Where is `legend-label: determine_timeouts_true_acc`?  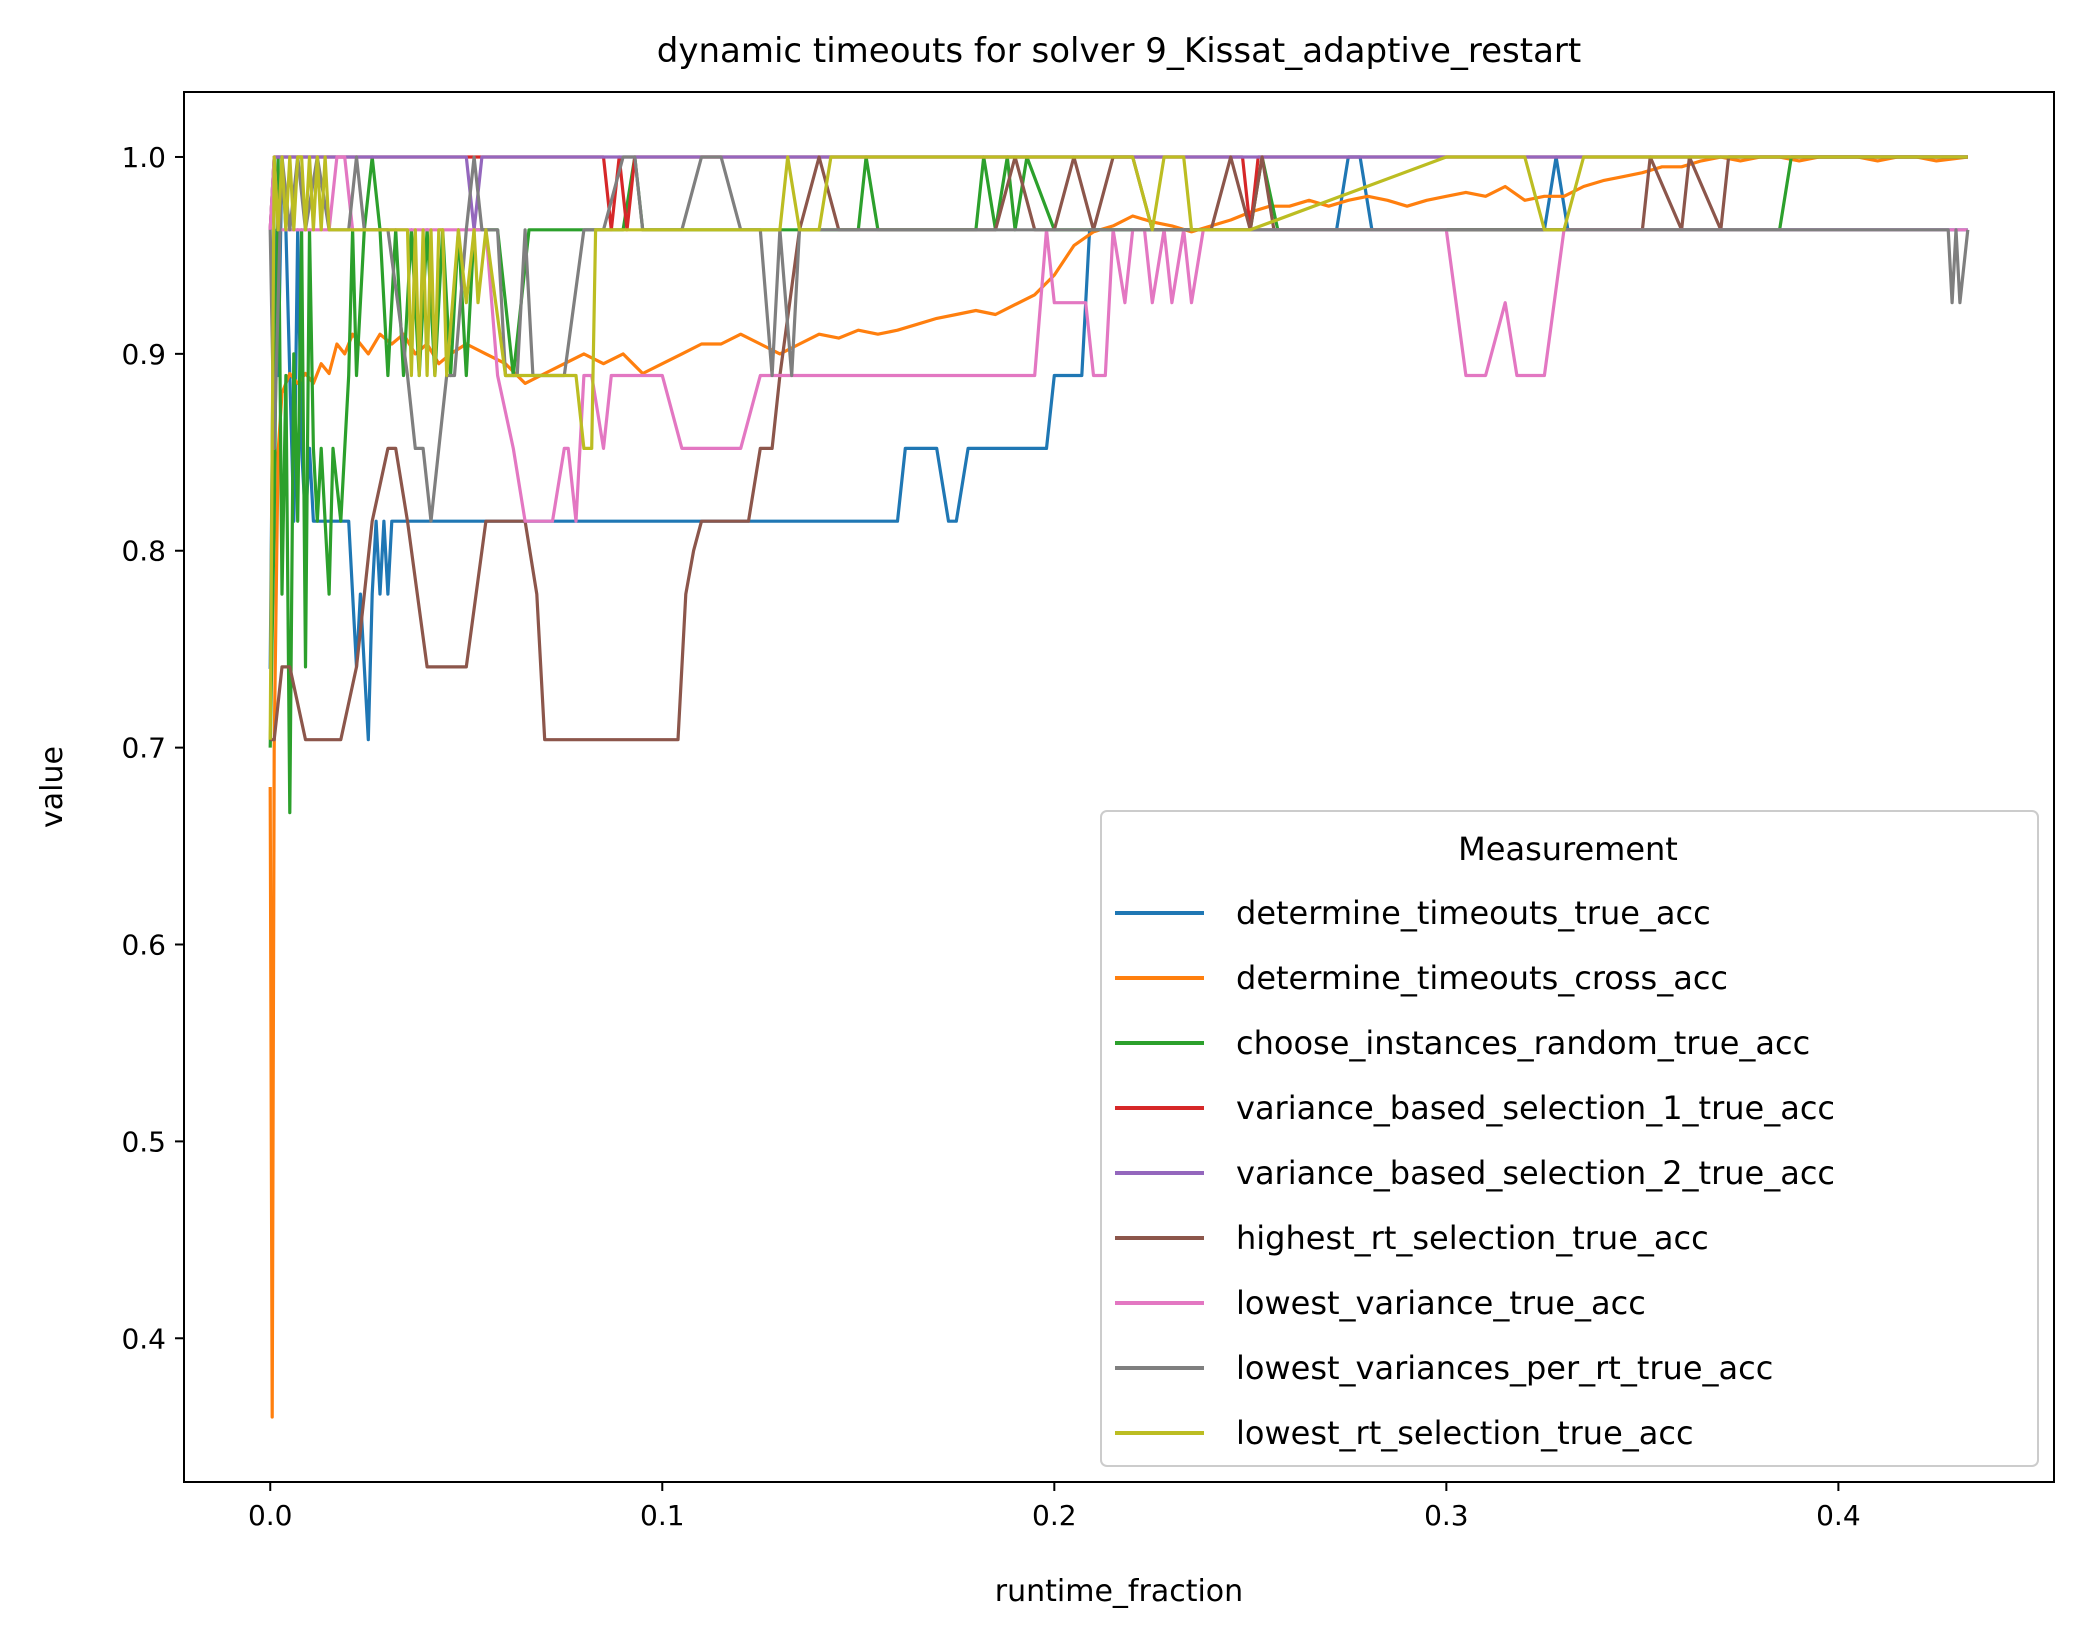
legend-label: determine_timeouts_true_acc is located at coordinates (1473, 913).